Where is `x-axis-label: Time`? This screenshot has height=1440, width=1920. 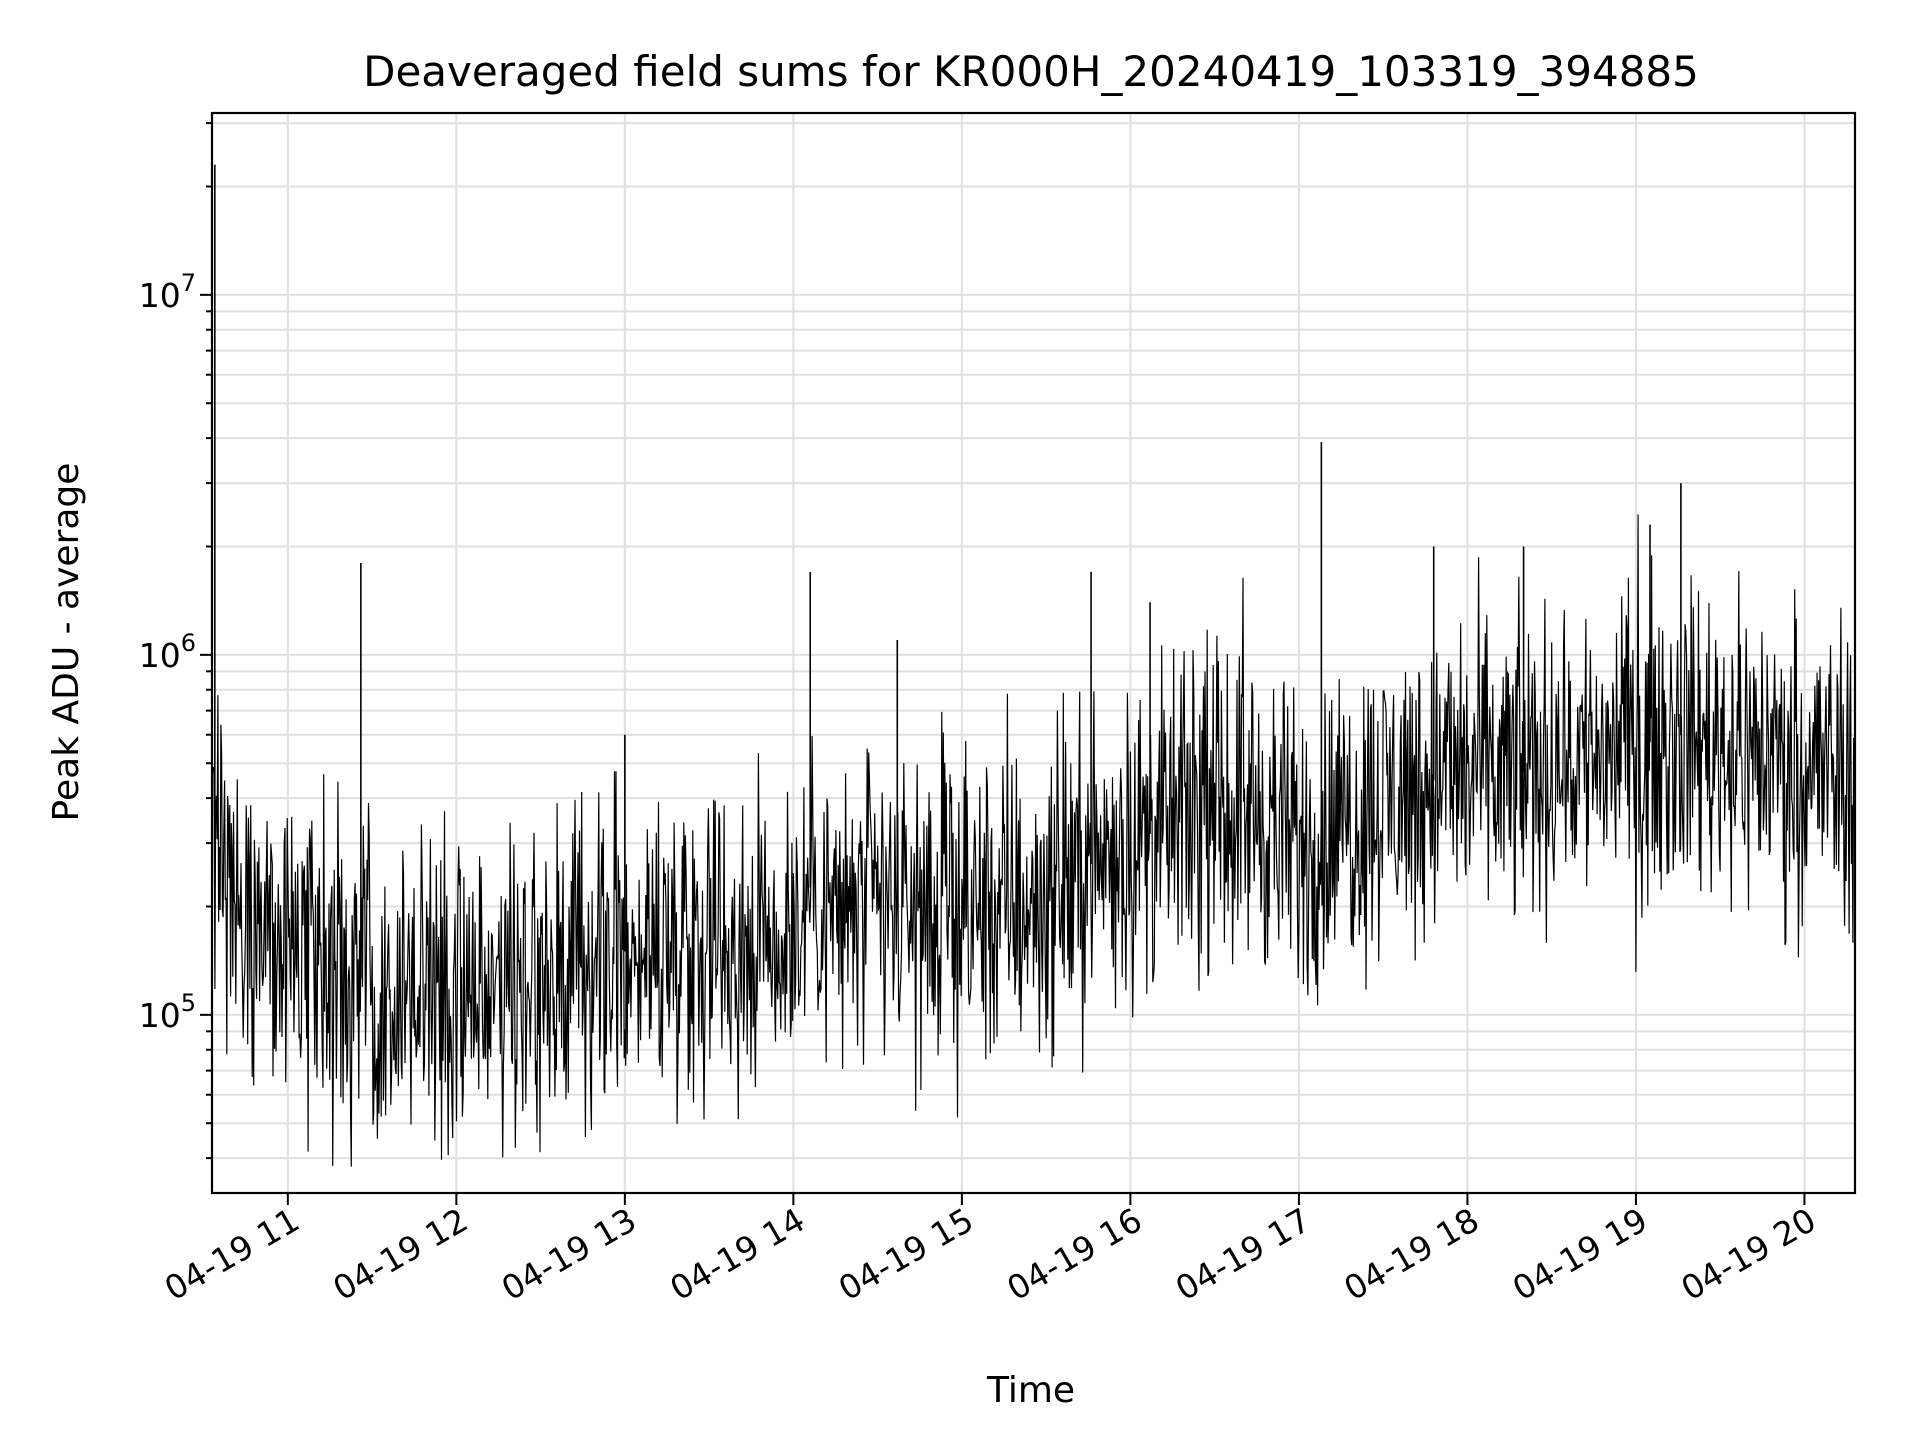 x-axis-label: Time is located at coordinates (1030, 1390).